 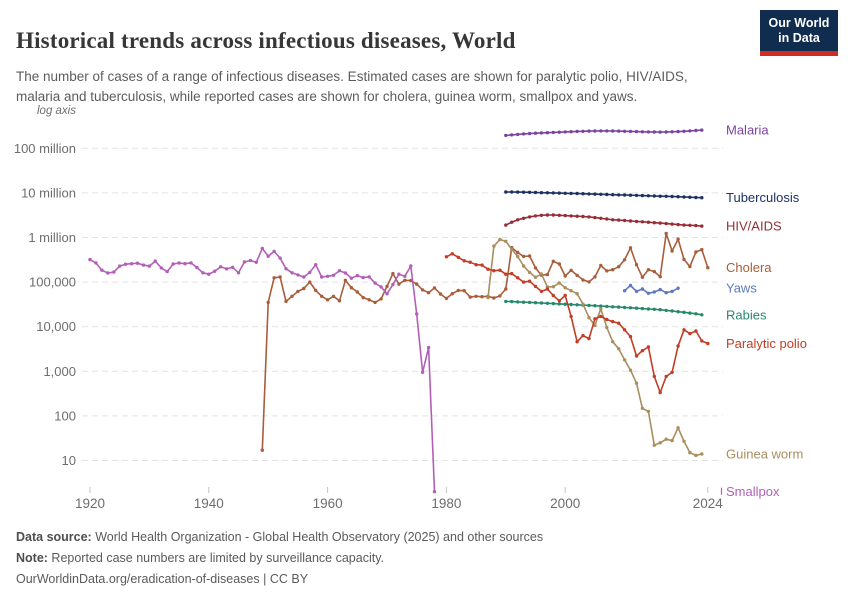 I want to click on series-line-hiv-aids, so click(x=604, y=220).